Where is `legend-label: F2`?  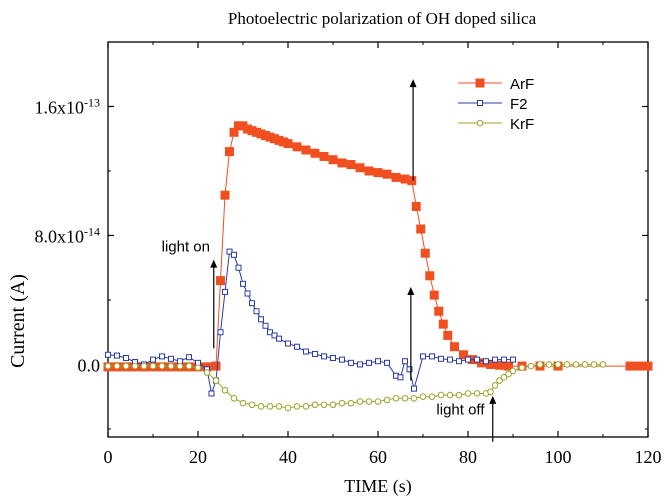 legend-label: F2 is located at coordinates (519, 104).